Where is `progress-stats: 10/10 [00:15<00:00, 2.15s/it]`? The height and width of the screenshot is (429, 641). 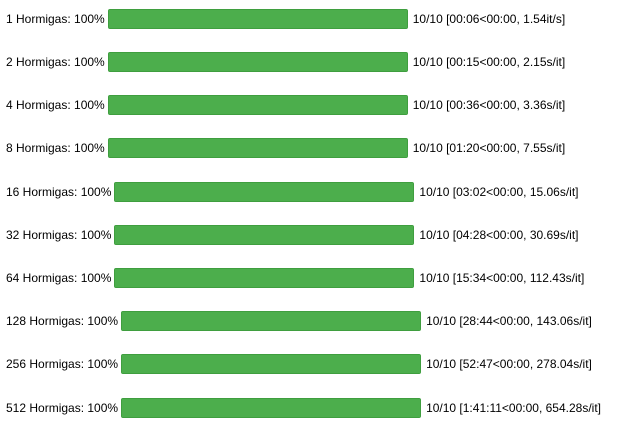
progress-stats: 10/10 [00:15<00:00, 2.15s/it] is located at coordinates (489, 62).